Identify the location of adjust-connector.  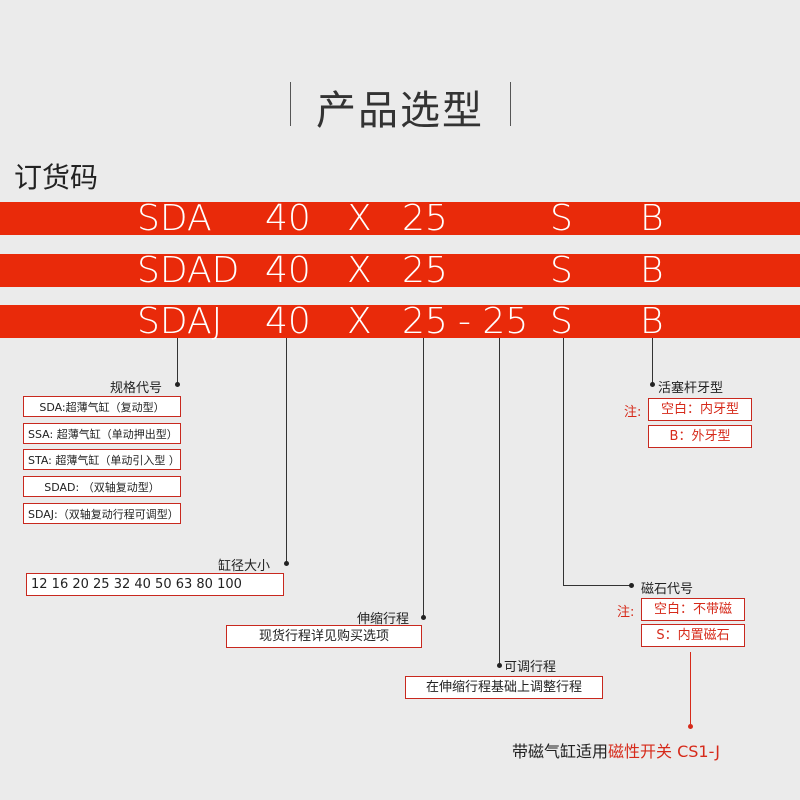
(499, 501).